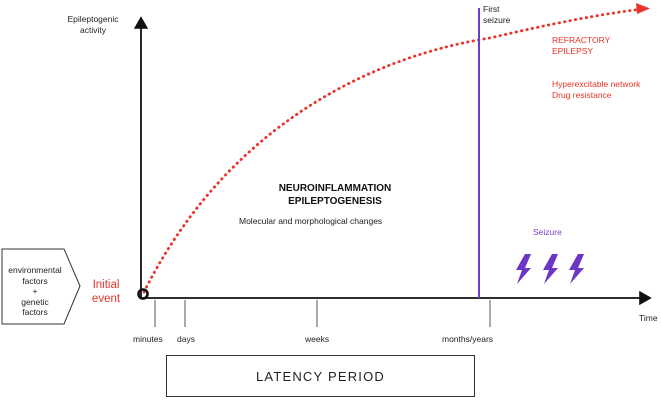 This screenshot has width=661, height=401. I want to click on latency-period-box: LATENCY PERIOD, so click(320, 376).